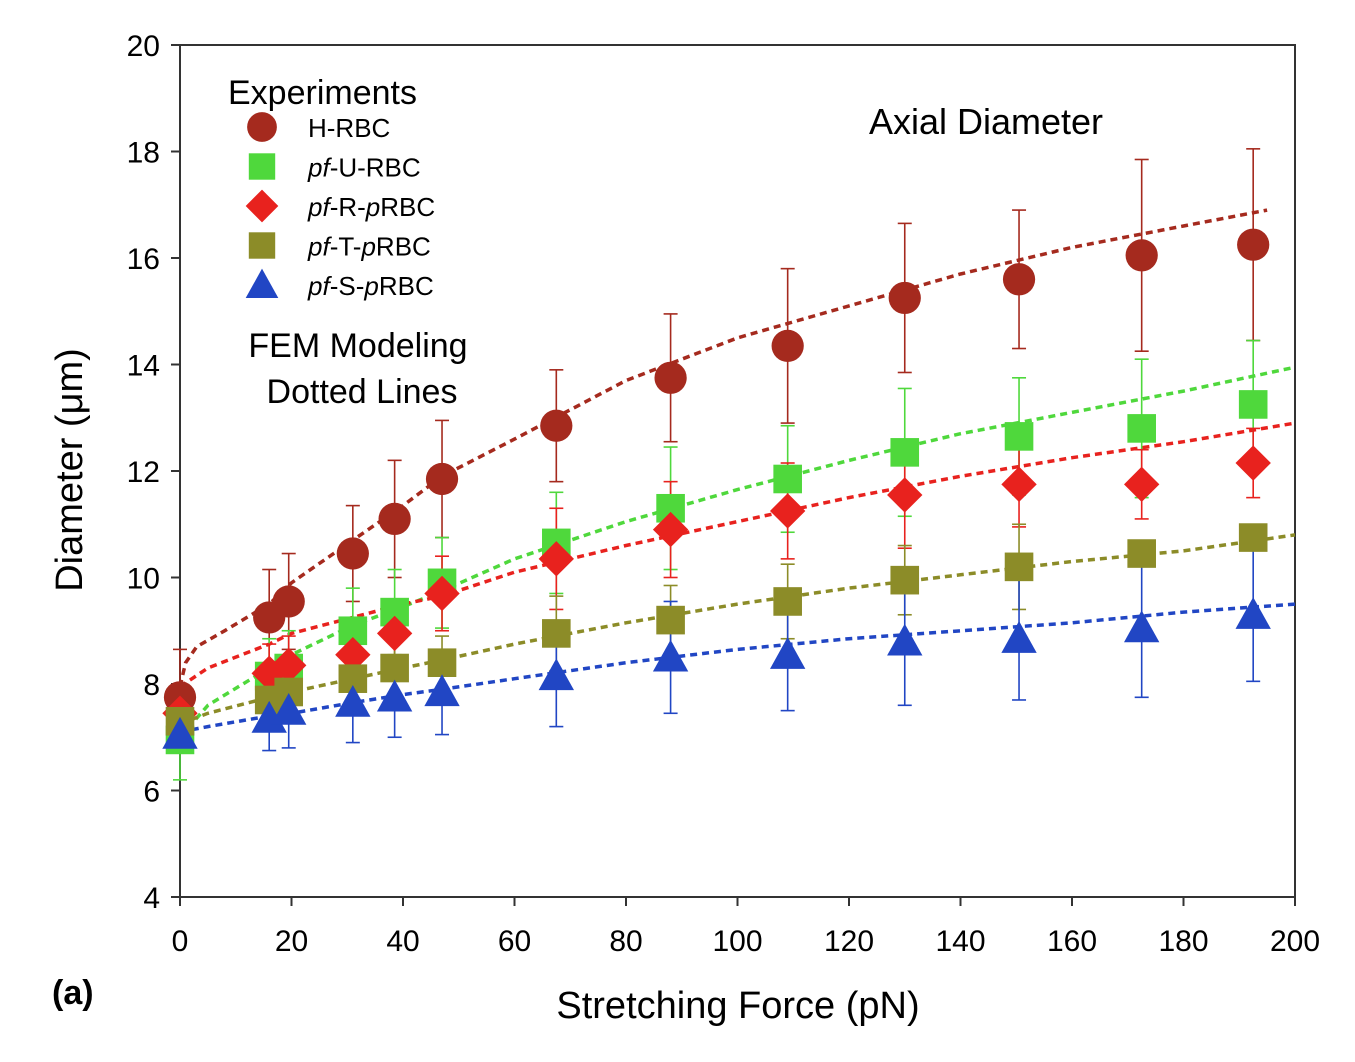 Image resolution: width=1355 pixels, height=1062 pixels. I want to click on x-tick-label: 140, so click(960, 941).